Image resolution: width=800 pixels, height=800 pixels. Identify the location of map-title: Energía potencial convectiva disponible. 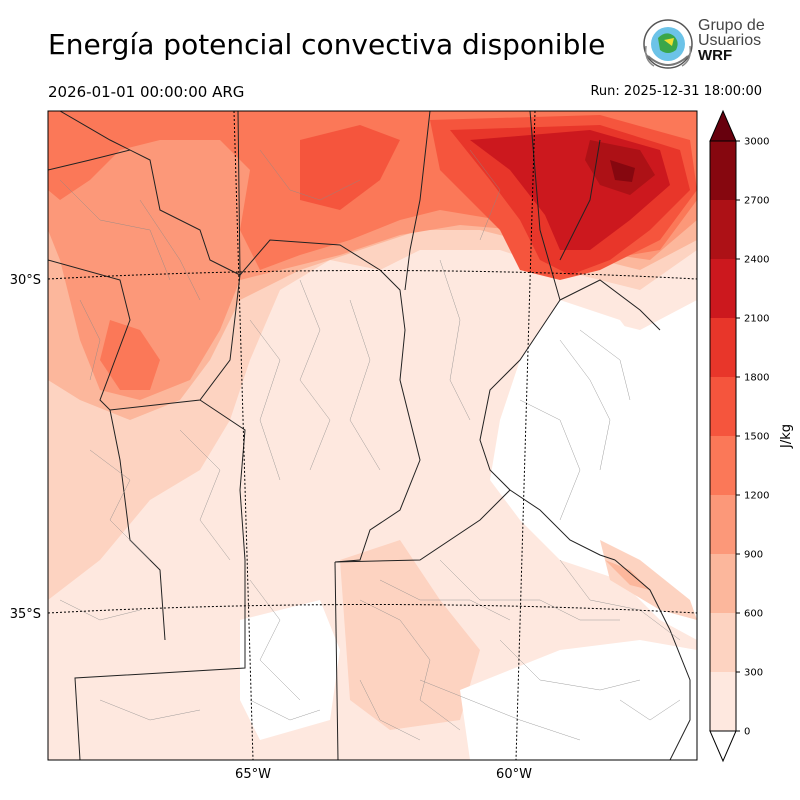
(327, 44).